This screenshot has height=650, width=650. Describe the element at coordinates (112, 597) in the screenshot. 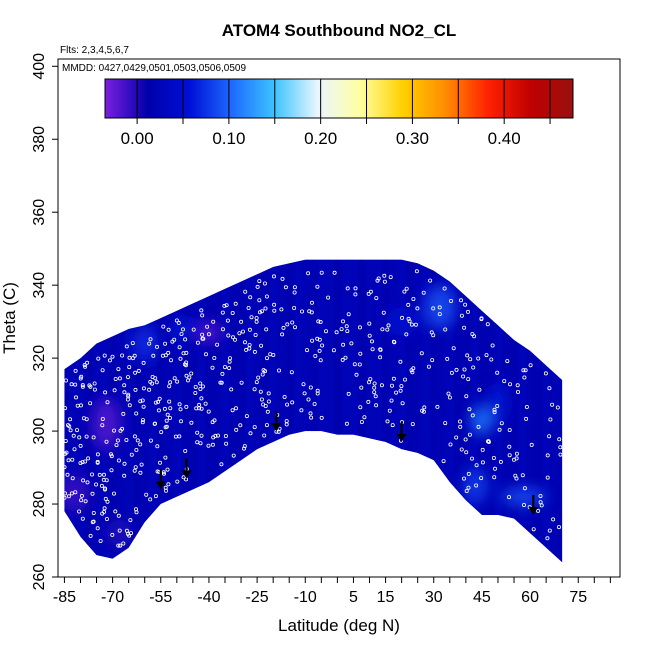

I see `x-tick-label: -70` at that location.